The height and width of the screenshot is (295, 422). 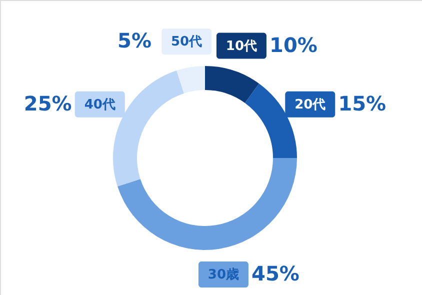 What do you see at coordinates (362, 103) in the screenshot?
I see `data-label: 15%` at bounding box center [362, 103].